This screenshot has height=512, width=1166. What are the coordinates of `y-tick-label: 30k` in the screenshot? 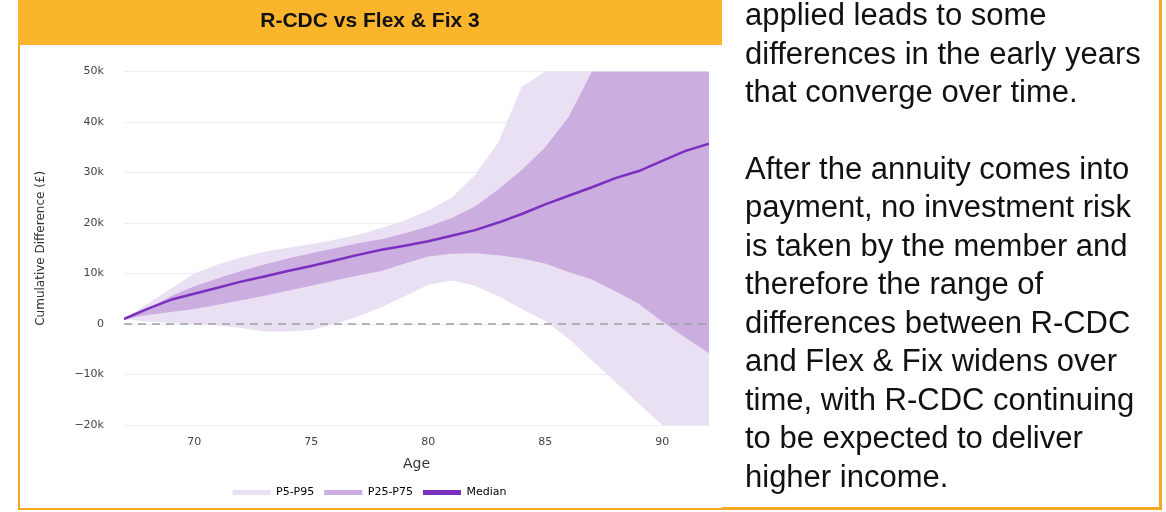 It's located at (94, 172).